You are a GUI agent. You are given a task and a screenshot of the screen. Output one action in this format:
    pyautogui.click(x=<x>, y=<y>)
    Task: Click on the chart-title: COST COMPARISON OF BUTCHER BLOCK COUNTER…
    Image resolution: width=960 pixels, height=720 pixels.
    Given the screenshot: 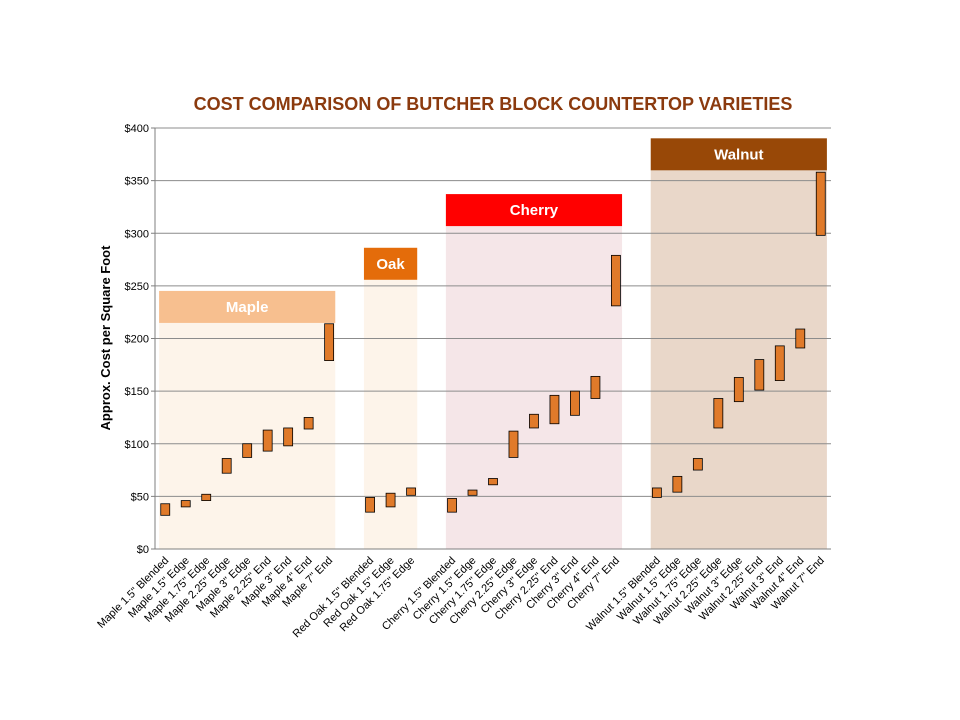 What is the action you would take?
    pyautogui.click(x=493, y=104)
    